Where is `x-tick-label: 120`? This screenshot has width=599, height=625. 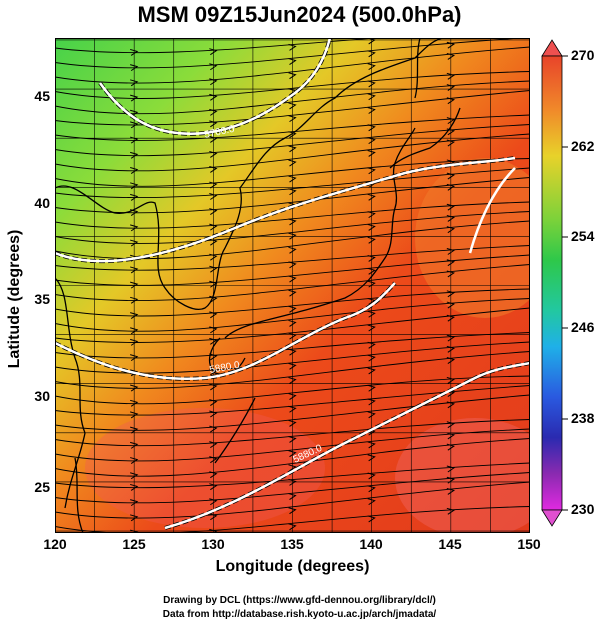
x-tick-label: 120 is located at coordinates (55, 544).